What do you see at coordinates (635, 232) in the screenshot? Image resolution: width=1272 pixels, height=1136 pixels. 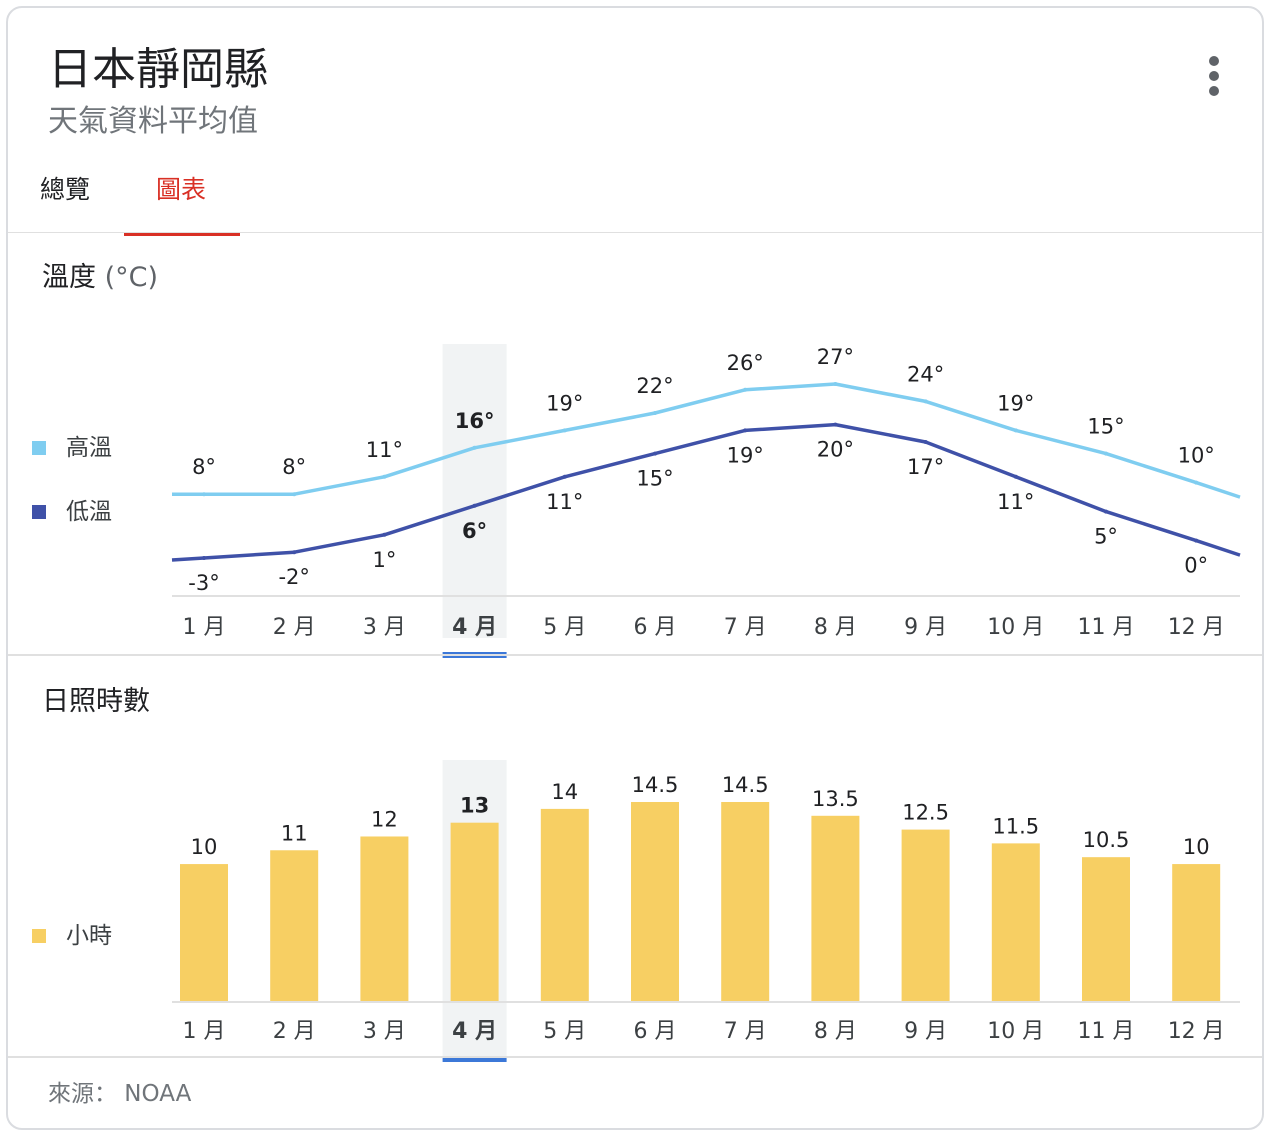 I see `tabs-divider` at bounding box center [635, 232].